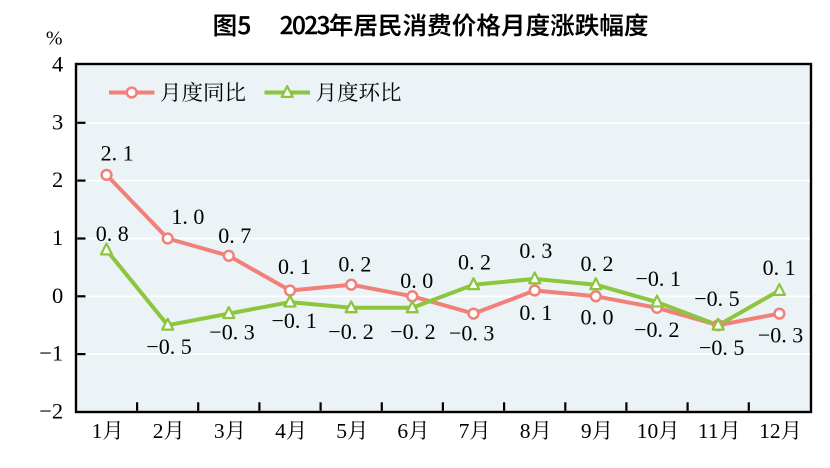 The width and height of the screenshot is (830, 468). What do you see at coordinates (586, 431) in the screenshot?
I see `svg-text: 9` at bounding box center [586, 431].